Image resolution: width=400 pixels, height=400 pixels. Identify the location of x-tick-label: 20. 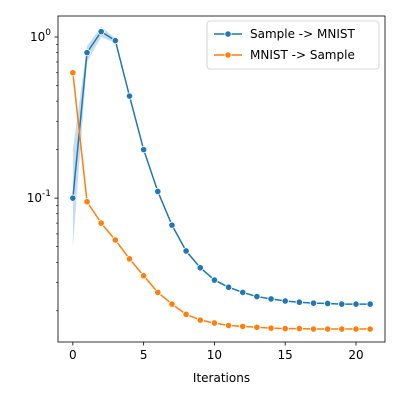
(355, 355).